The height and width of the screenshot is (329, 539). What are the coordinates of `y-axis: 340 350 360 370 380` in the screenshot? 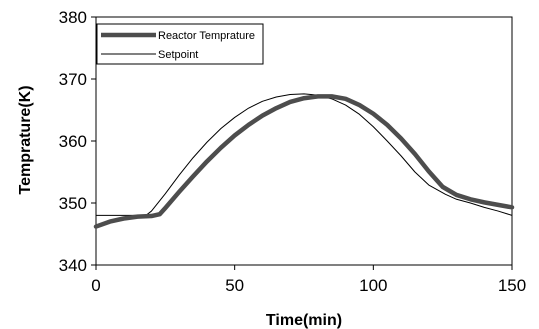 It's located at (77, 141).